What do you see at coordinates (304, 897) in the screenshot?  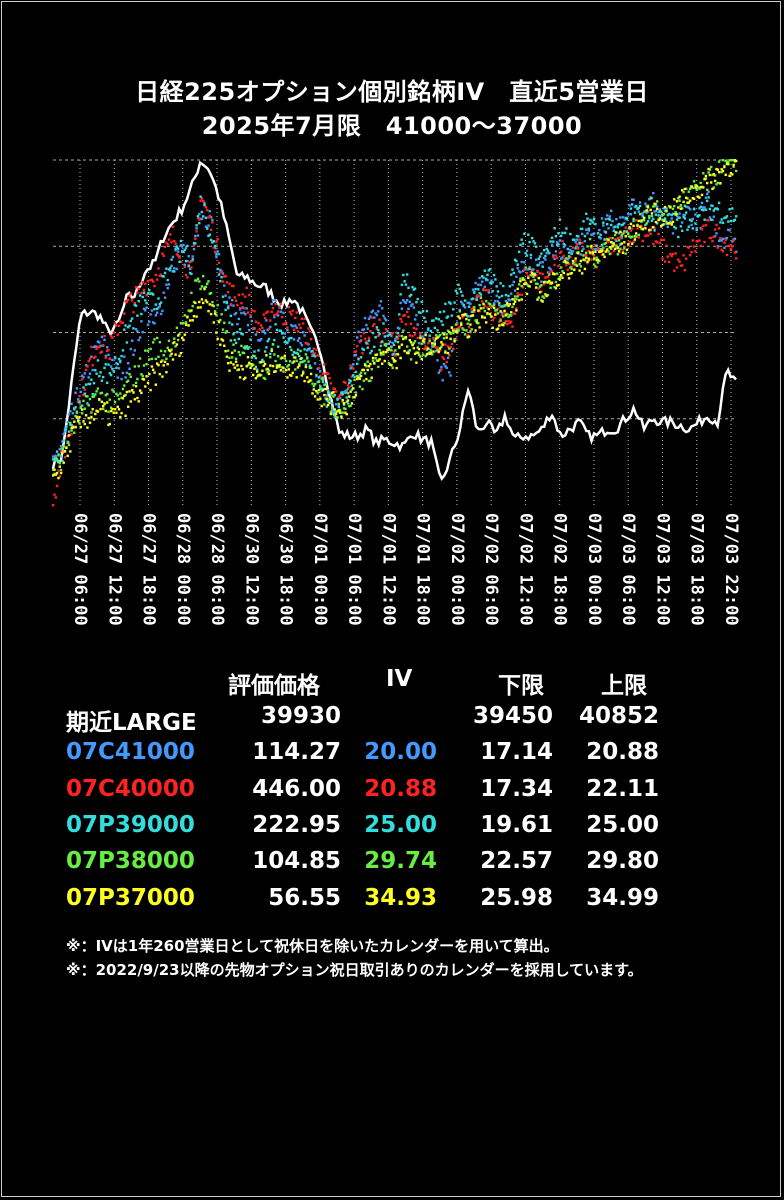 I see `row-price: 56.55` at bounding box center [304, 897].